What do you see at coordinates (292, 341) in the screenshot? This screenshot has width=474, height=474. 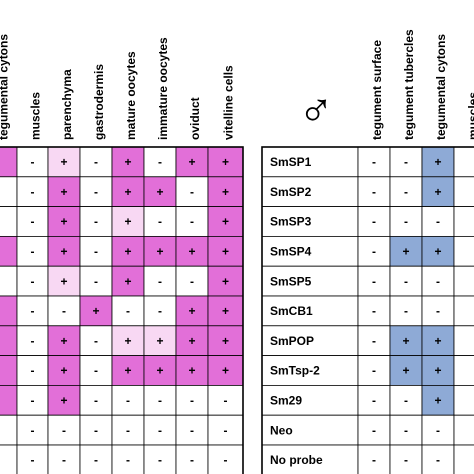 I see `row-label: SmPOP` at bounding box center [292, 341].